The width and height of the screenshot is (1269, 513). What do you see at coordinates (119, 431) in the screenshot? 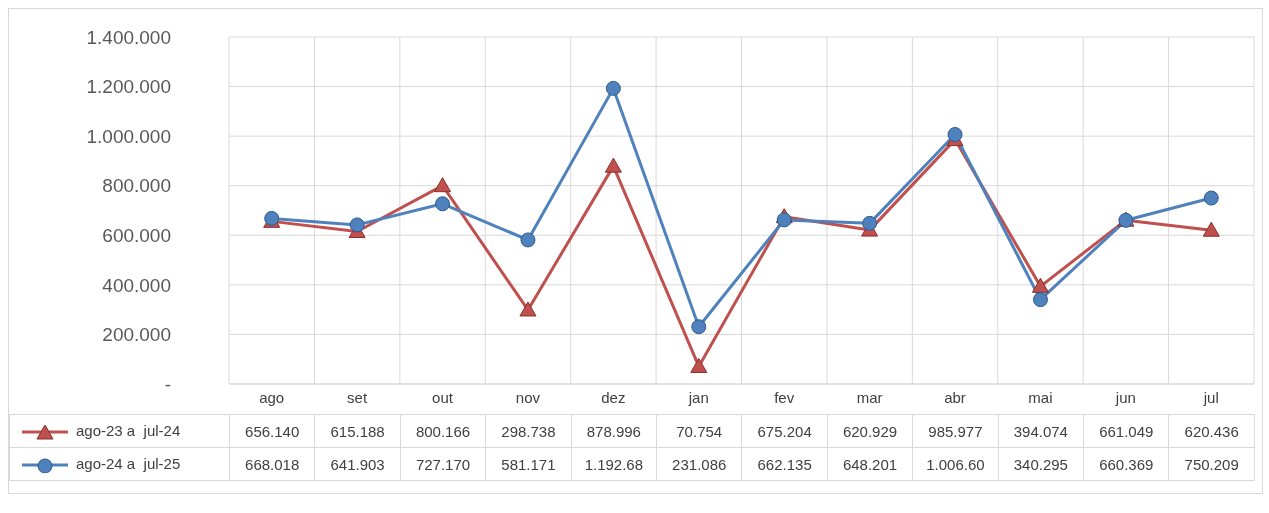
I see `legend-label: ago-23 a jul-24` at bounding box center [119, 431].